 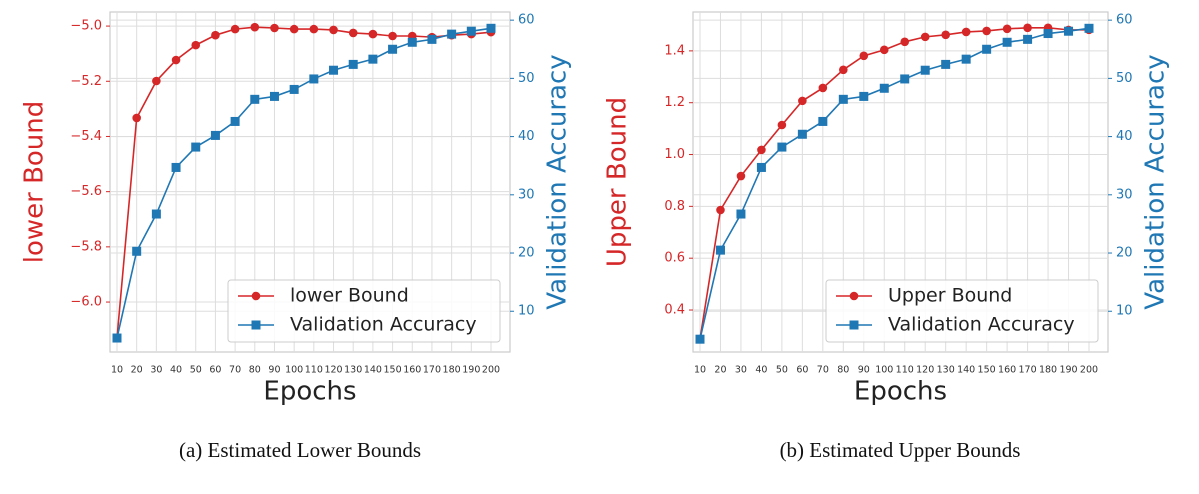 What do you see at coordinates (843, 370) in the screenshot?
I see `x-tick-label: 80` at bounding box center [843, 370].